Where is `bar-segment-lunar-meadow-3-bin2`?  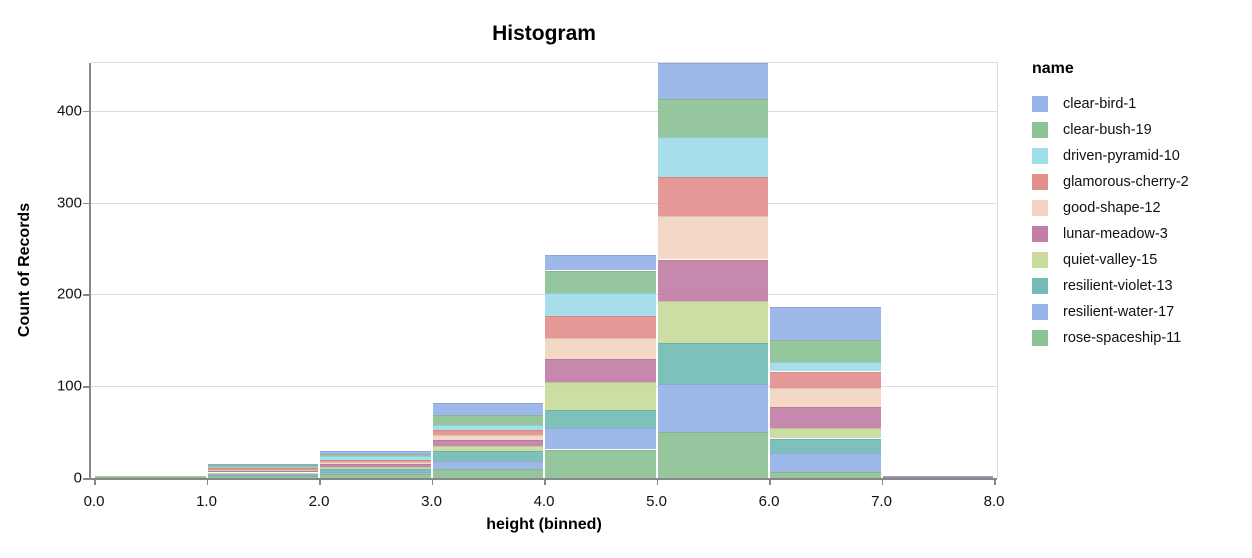
bar-segment-lunar-meadow-3-bin2 is located at coordinates (375, 465).